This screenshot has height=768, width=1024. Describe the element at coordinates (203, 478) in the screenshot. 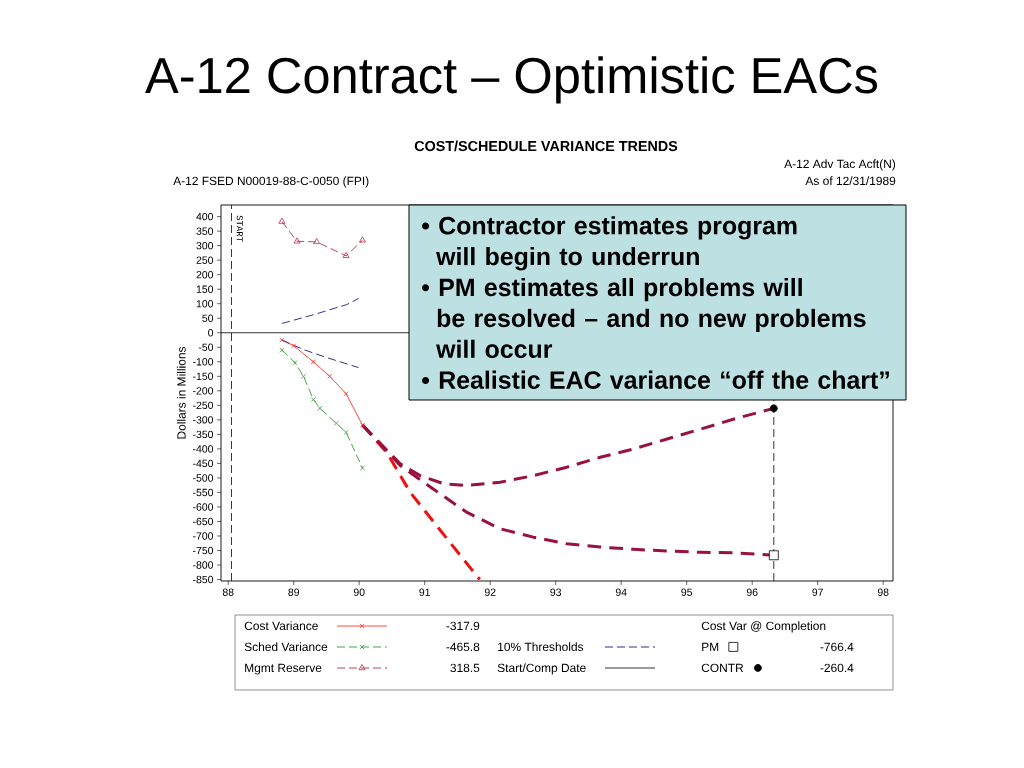

I see `y-tick-label: -500` at that location.